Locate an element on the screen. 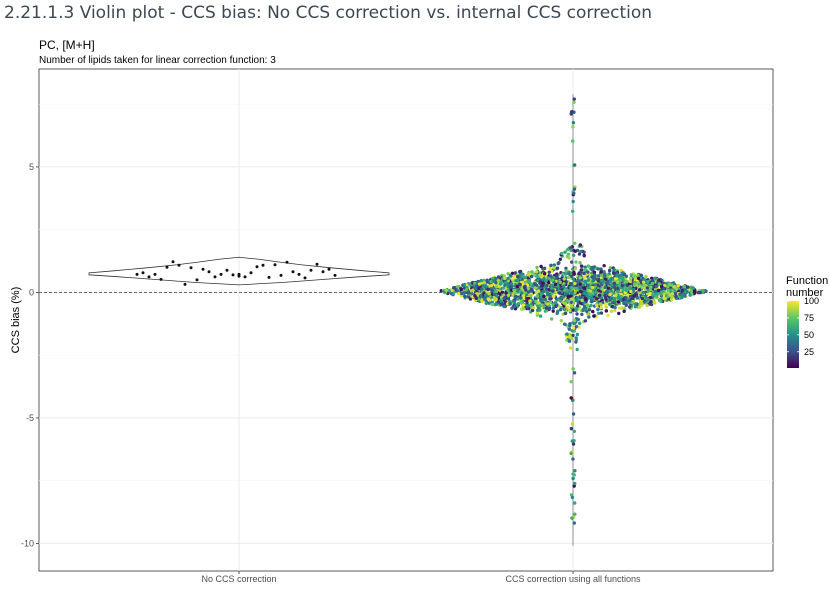 This screenshot has height=592, width=830. y-axis-label: CCS bias (%) is located at coordinates (16, 320).